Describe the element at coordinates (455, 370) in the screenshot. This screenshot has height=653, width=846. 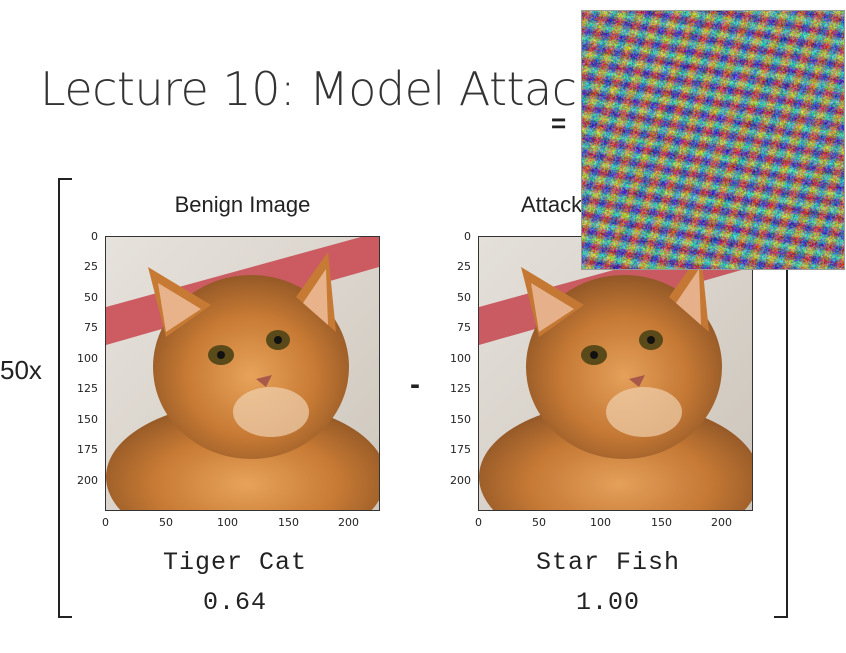
I see `attack-y-axis: 0 25 50 75 100 125 150 175 200` at that location.